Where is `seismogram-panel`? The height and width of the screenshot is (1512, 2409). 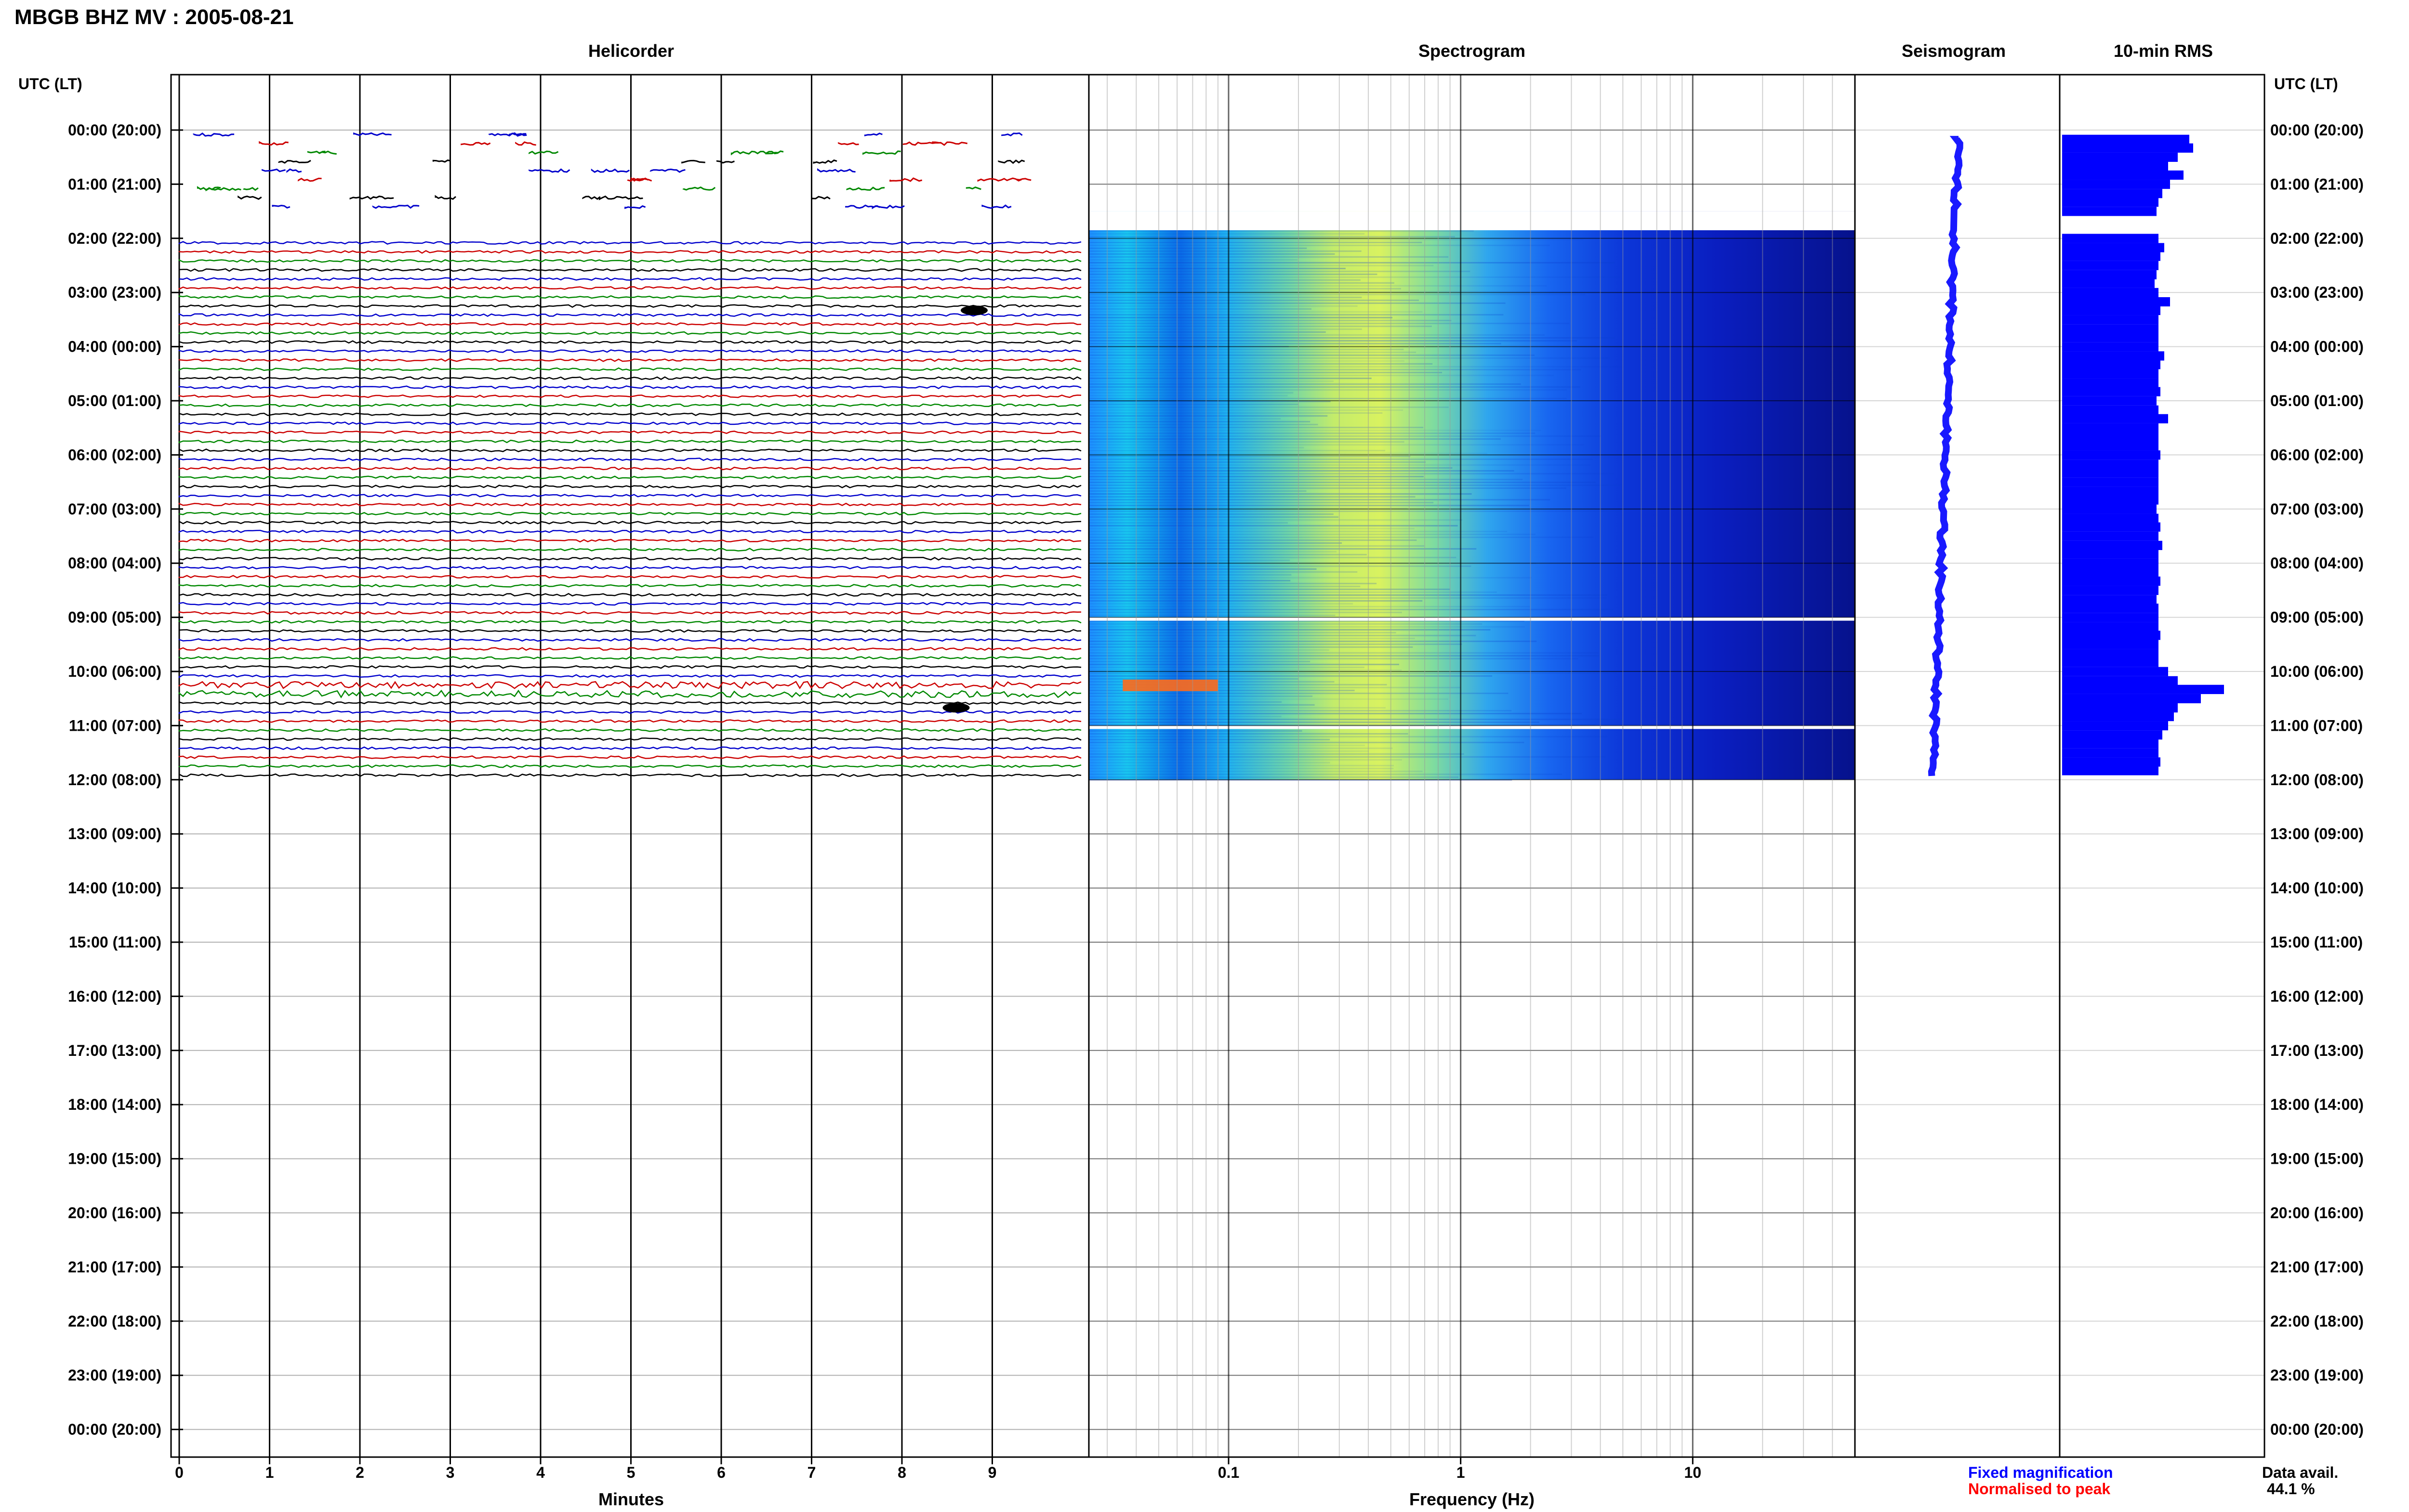 seismogram-panel is located at coordinates (1957, 766).